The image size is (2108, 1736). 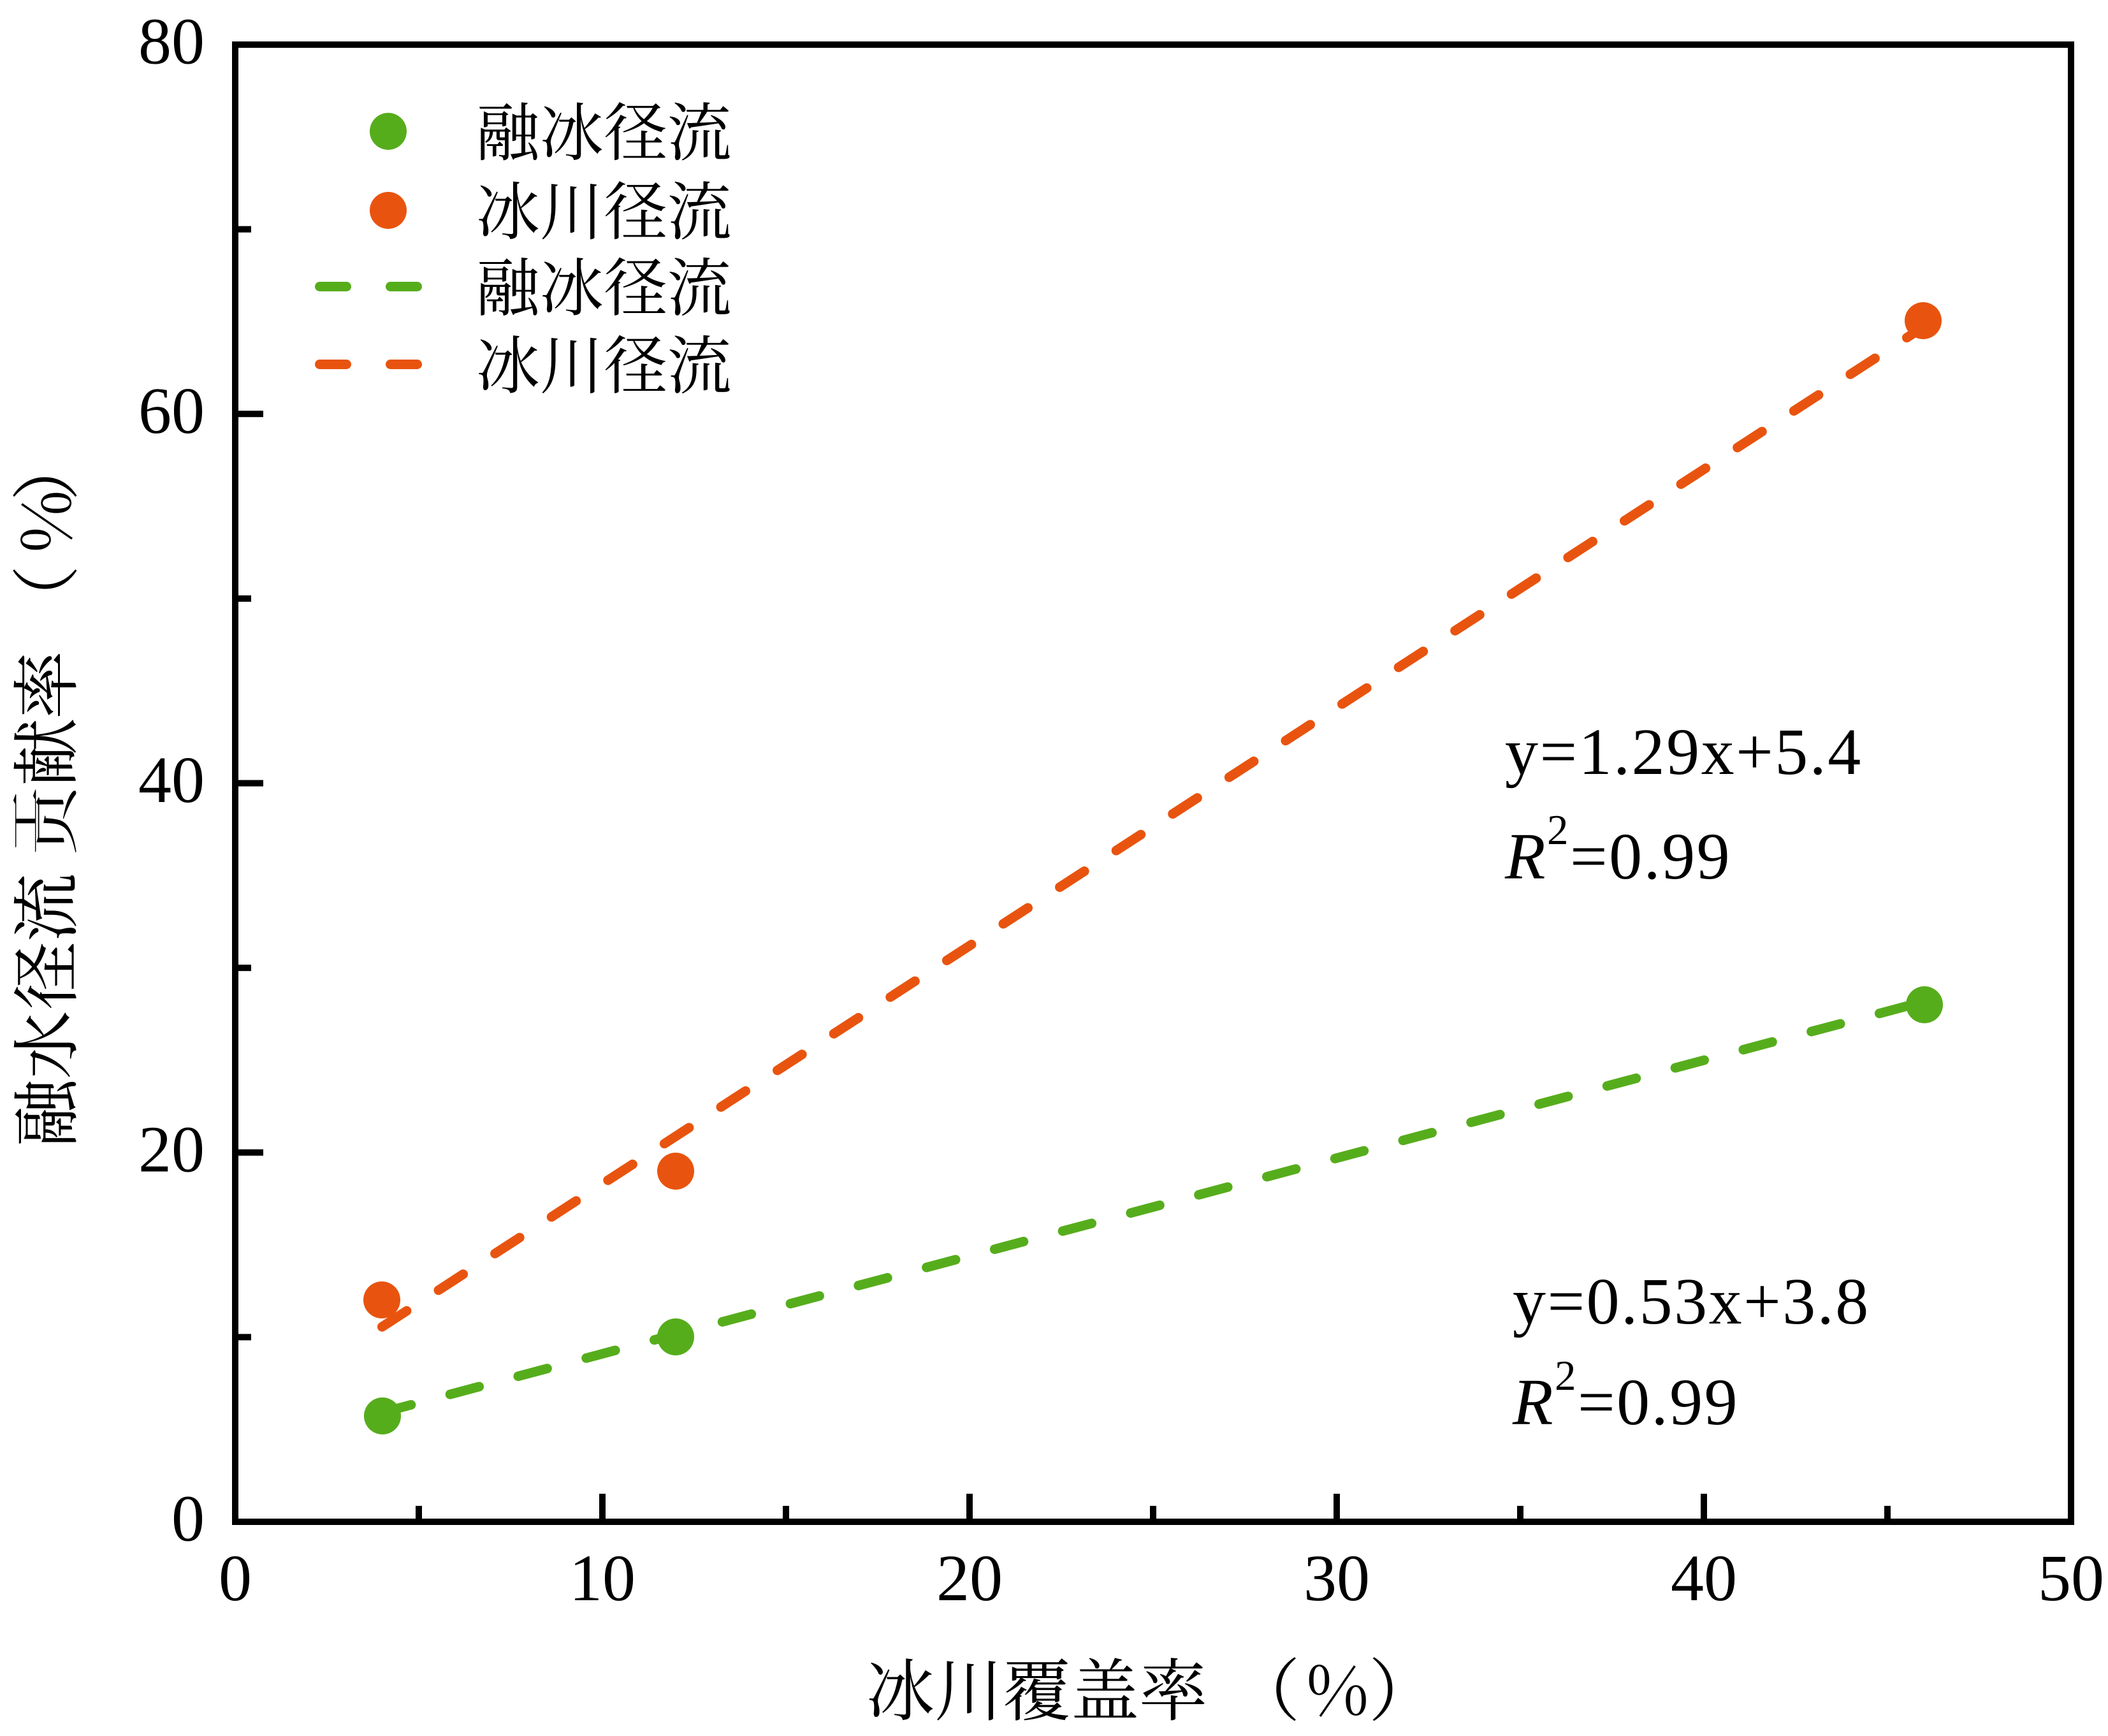 What do you see at coordinates (45, 907) in the screenshot?
I see `svg-text: 流` at bounding box center [45, 907].